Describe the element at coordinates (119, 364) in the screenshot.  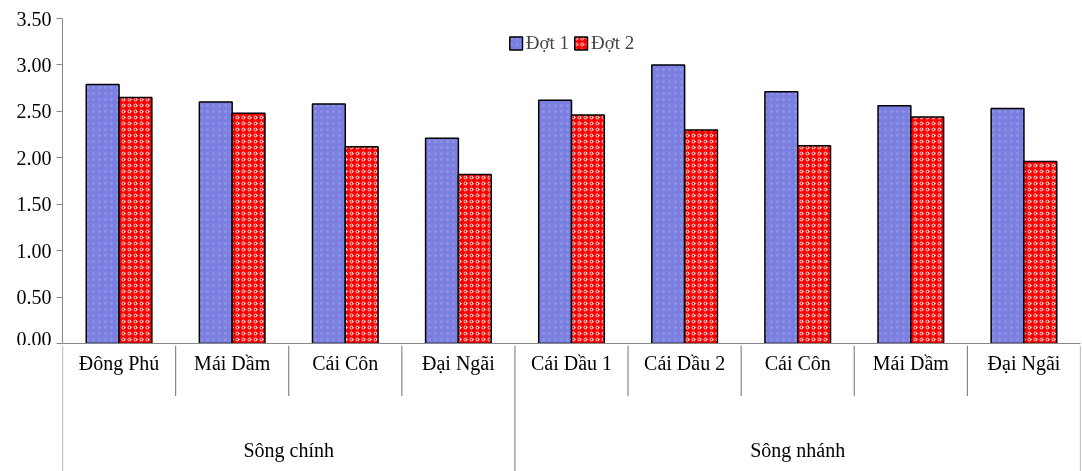
I see `x-tick-label: Đông Phú` at that location.